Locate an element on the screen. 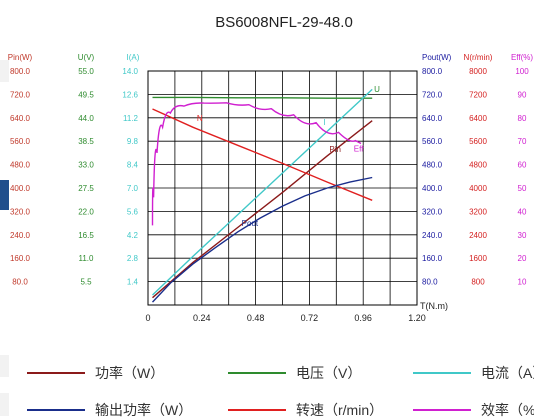 The height and width of the screenshot is (420, 534). left-tick-label: 480.0 is located at coordinates (20, 165).